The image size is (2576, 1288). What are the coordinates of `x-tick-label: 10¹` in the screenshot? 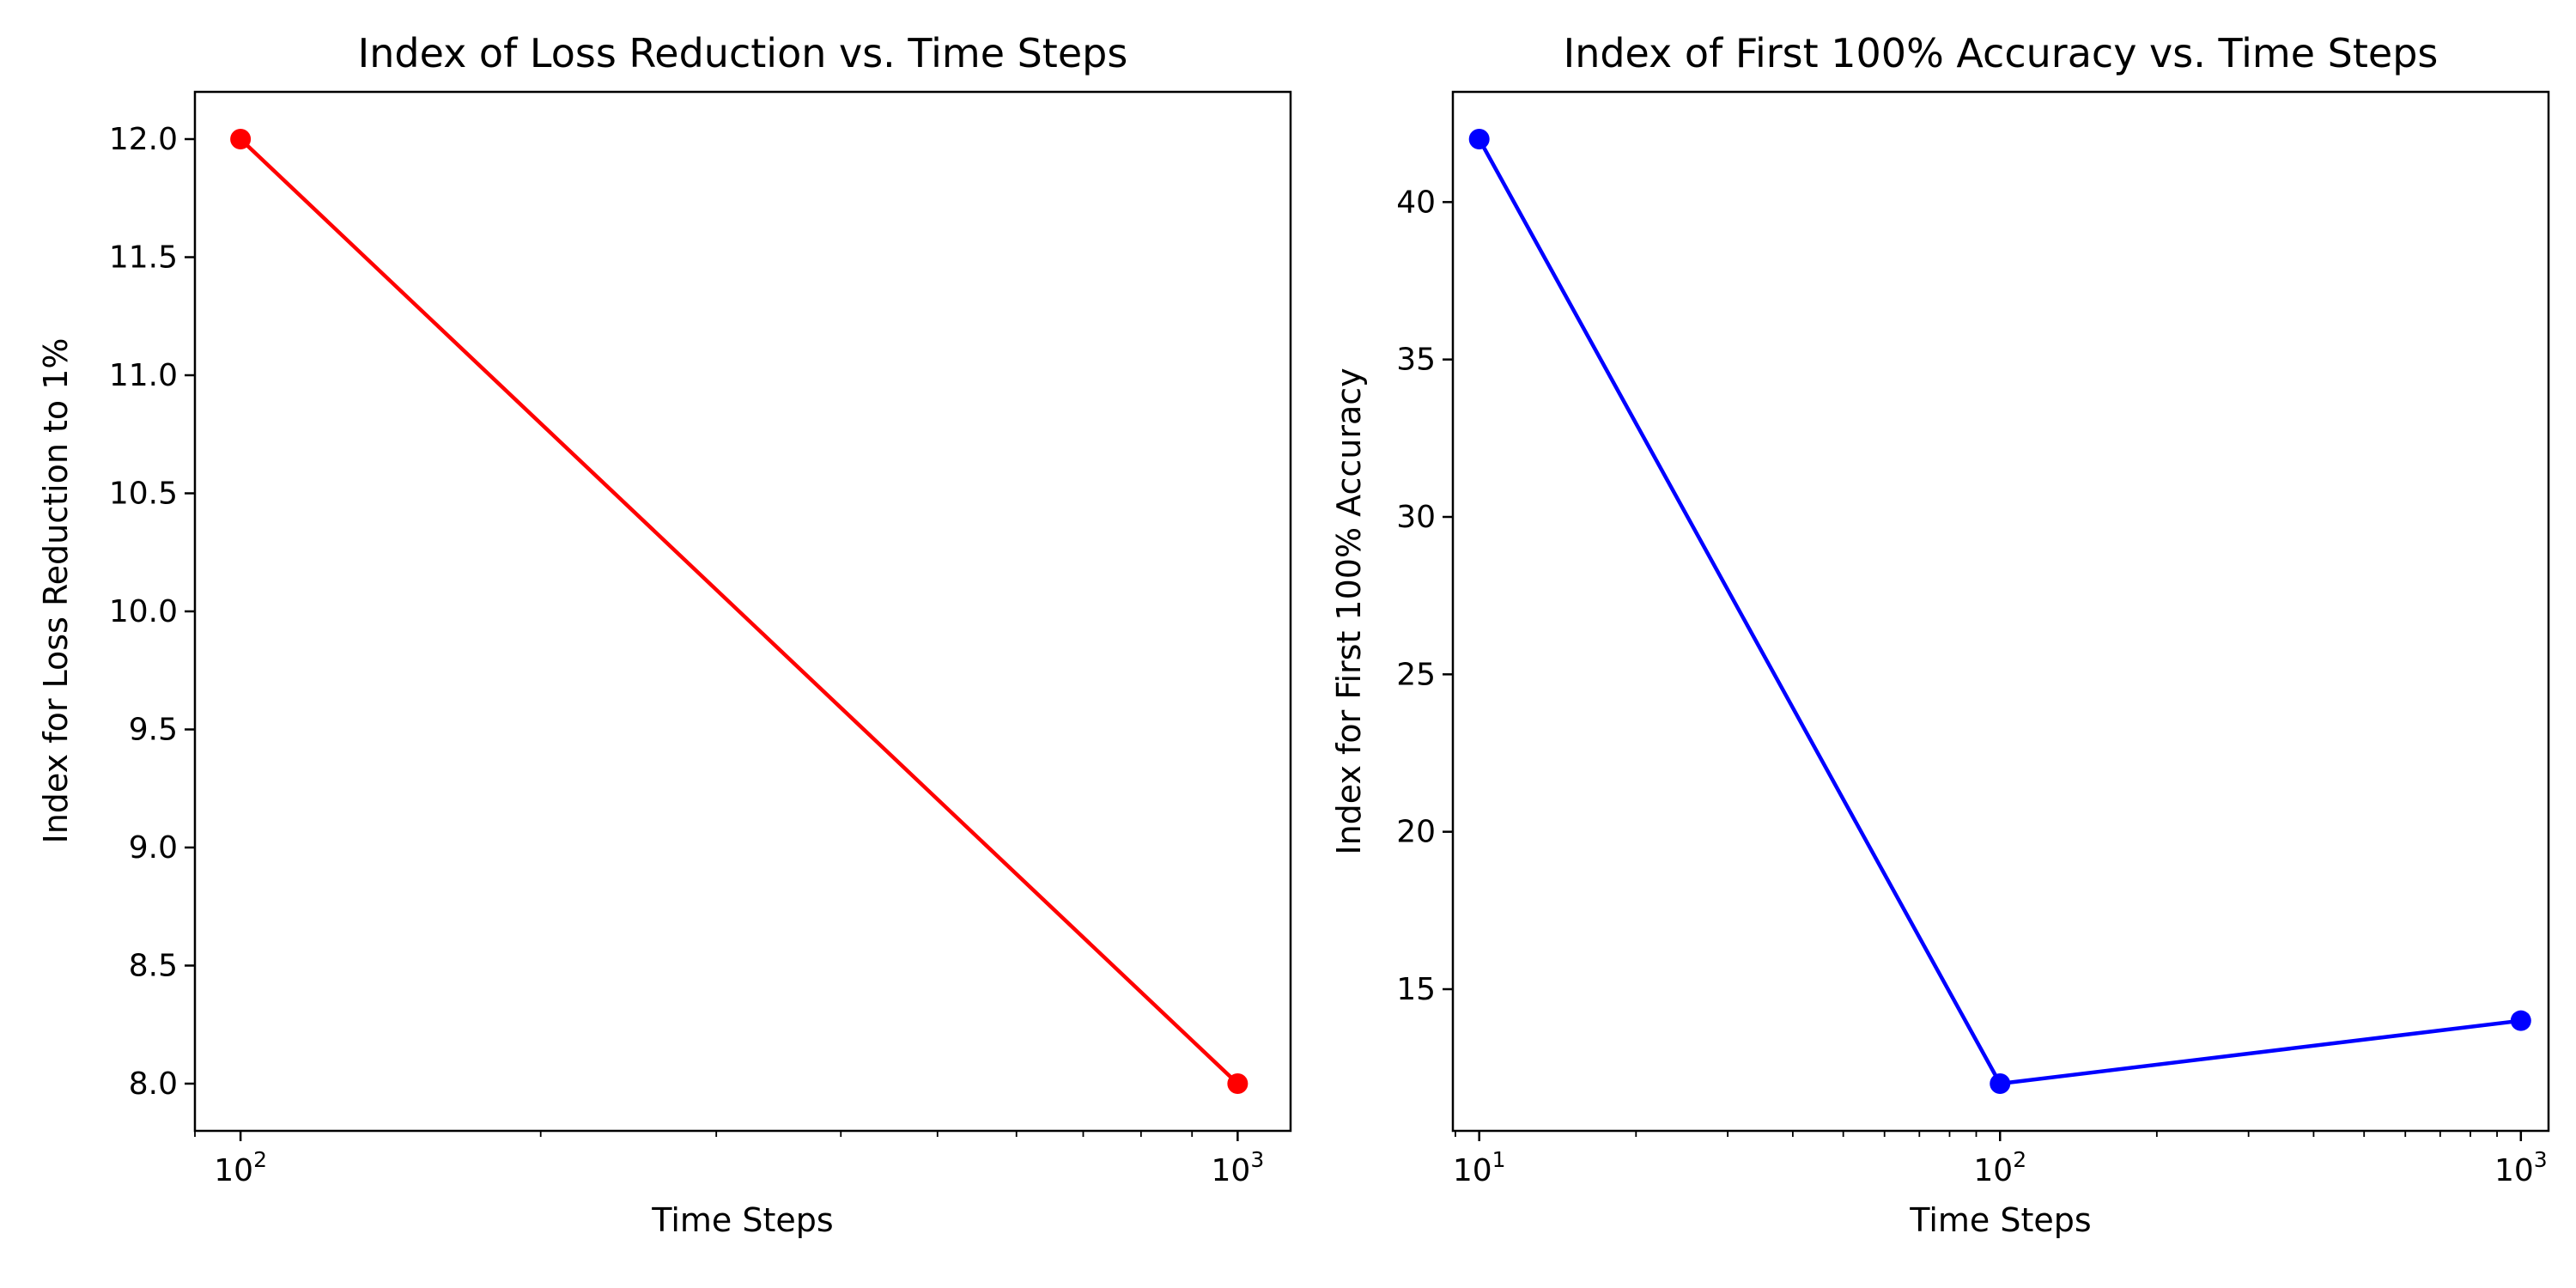 It's located at (1480, 1167).